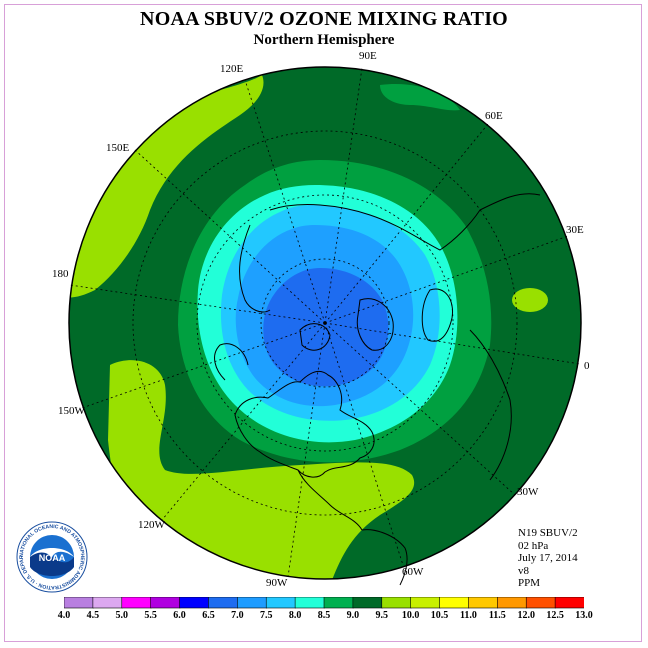  What do you see at coordinates (375, 324) in the screenshot?
I see `coast-greenland` at bounding box center [375, 324].